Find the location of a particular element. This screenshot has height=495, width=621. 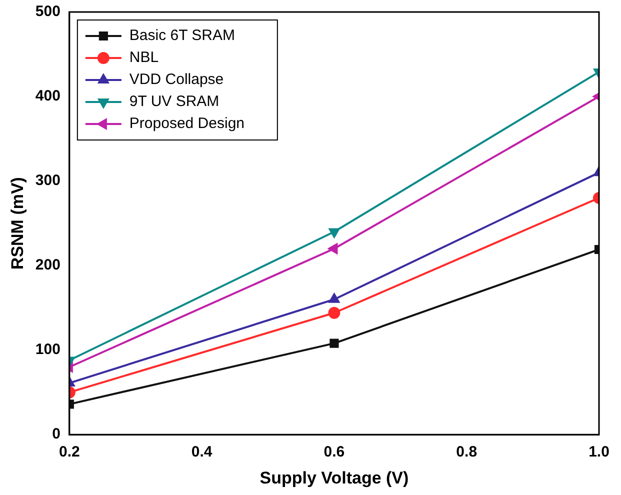

y-tick-label: 200 is located at coordinates (47, 265).